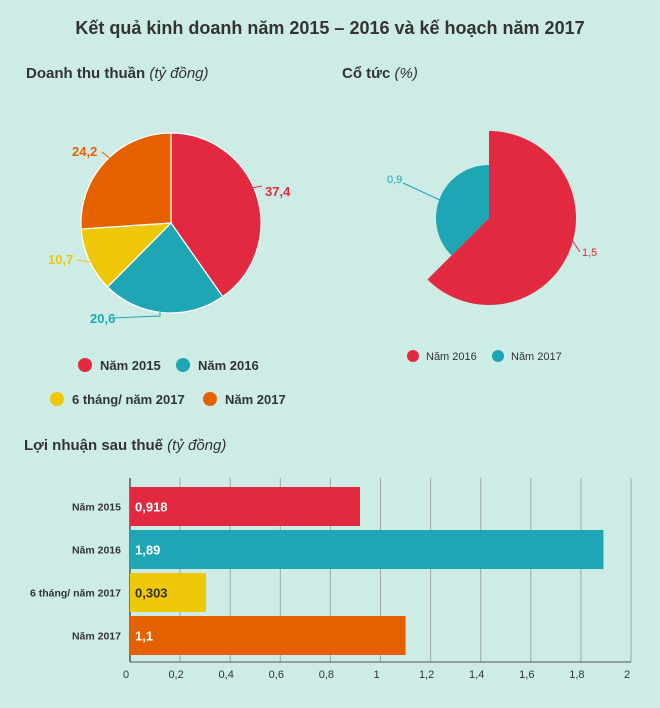 This screenshot has width=660, height=708. I want to click on revenue-value-label-3: 10,7, so click(60, 259).